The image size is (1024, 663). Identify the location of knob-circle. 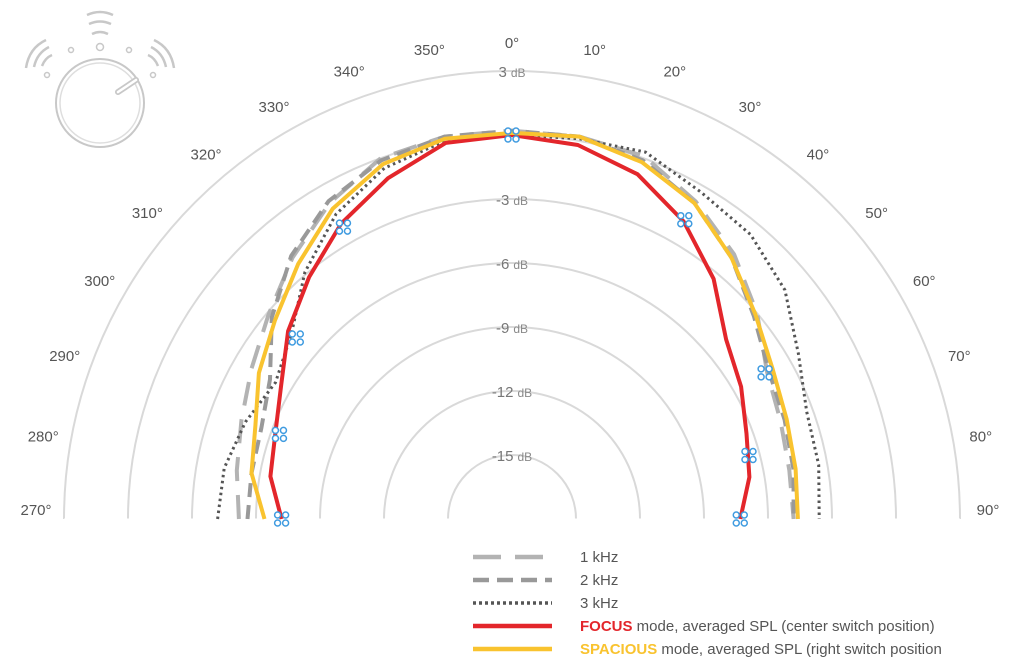
(100, 103).